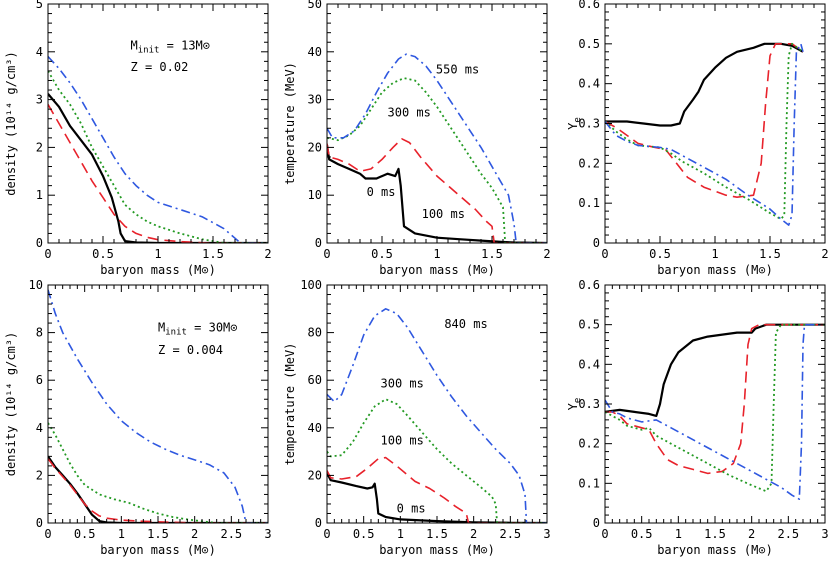 The width and height of the screenshot is (830, 564). What do you see at coordinates (457, 69) in the screenshot?
I see `annotation: 550 ms` at bounding box center [457, 69].